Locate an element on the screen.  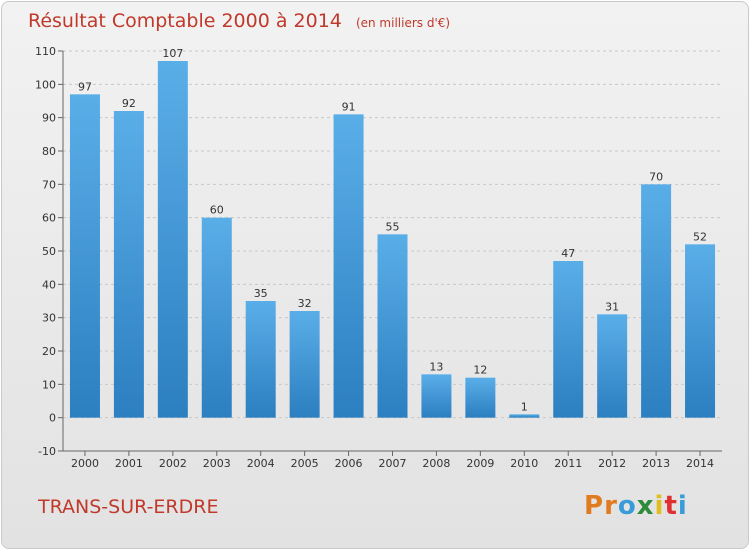
y-tick-label: 70 is located at coordinates (49, 184).